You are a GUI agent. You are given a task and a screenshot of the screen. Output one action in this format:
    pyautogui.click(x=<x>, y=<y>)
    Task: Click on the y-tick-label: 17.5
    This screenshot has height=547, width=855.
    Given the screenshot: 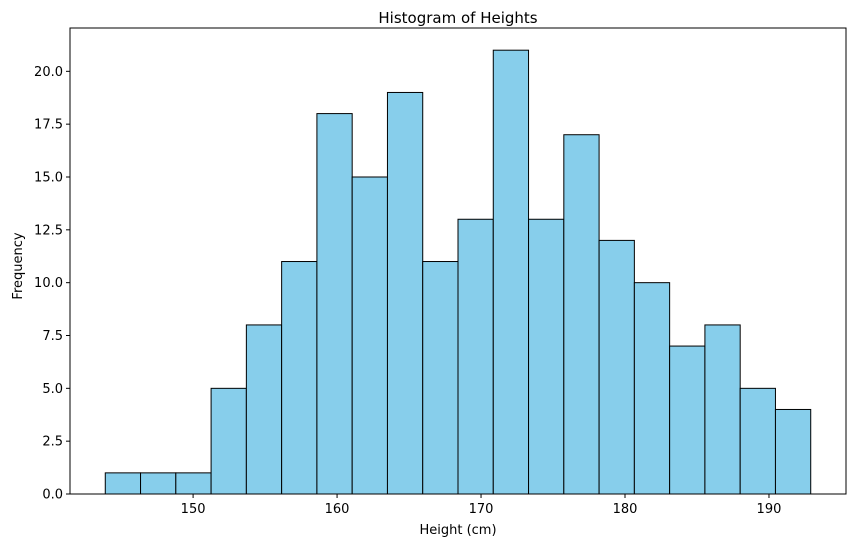 What is the action you would take?
    pyautogui.click(x=48, y=125)
    